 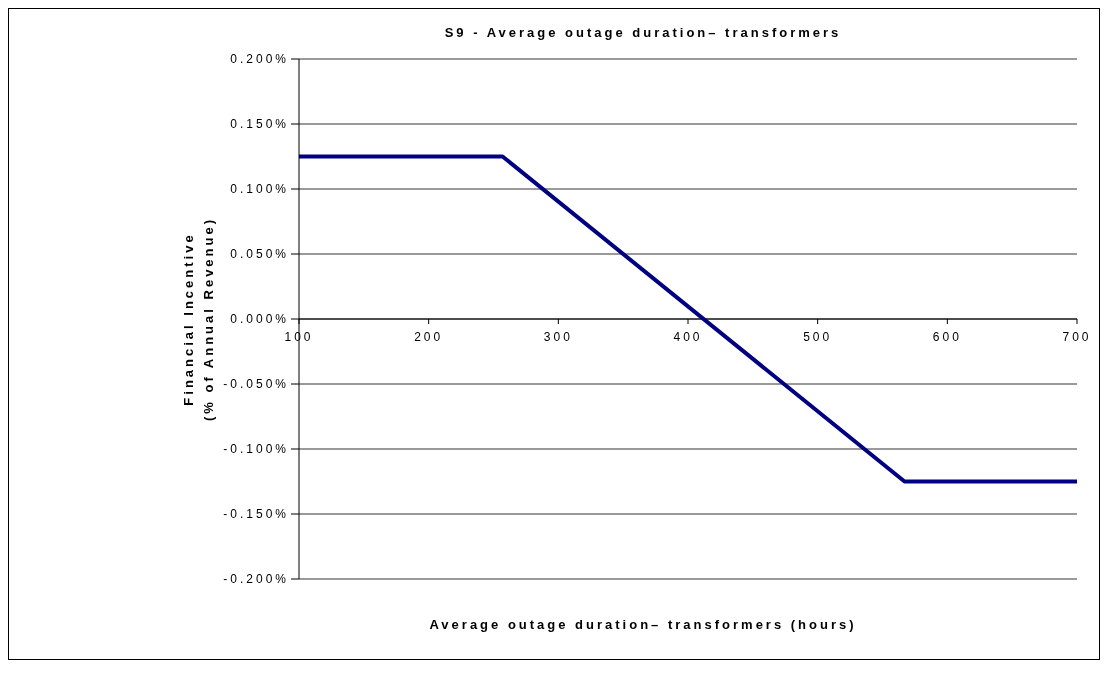 I want to click on chart-title: S9 - Average outage duration– transformers, so click(x=643, y=32).